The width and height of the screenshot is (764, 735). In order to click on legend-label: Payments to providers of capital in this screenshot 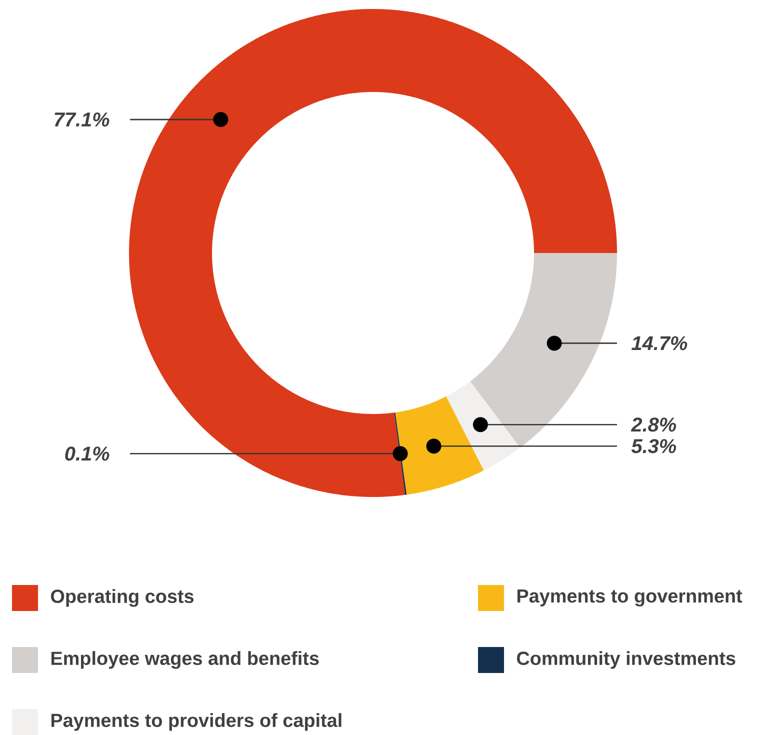, I will do `click(196, 722)`.